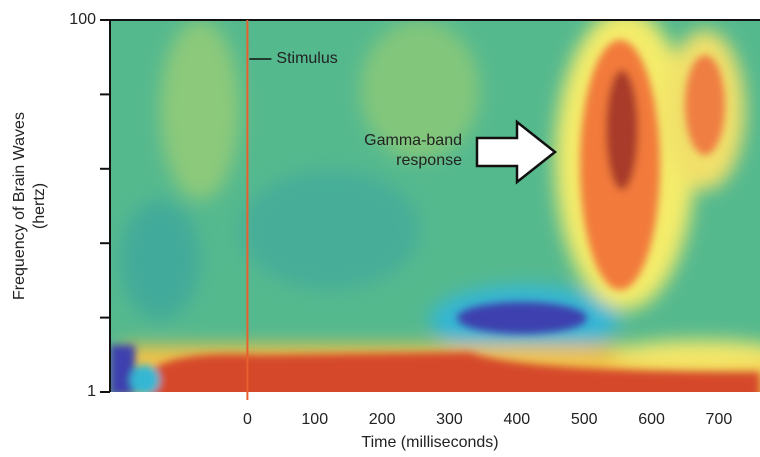 The image size is (760, 457). What do you see at coordinates (247, 419) in the screenshot?
I see `x-tick-label: 0` at bounding box center [247, 419].